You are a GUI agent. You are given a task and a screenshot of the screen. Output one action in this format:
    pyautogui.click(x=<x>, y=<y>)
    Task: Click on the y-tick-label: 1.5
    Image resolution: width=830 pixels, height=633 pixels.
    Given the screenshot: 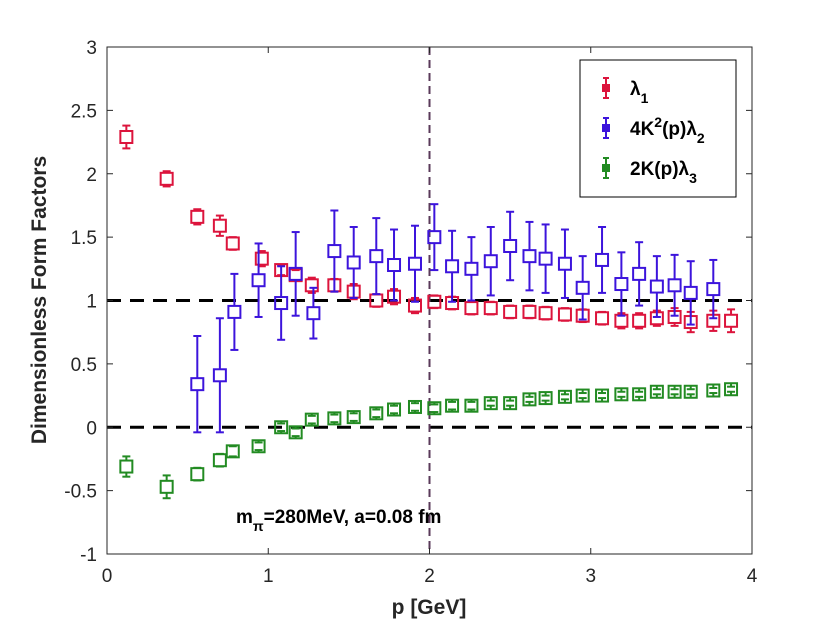 What is the action you would take?
    pyautogui.click(x=84, y=238)
    